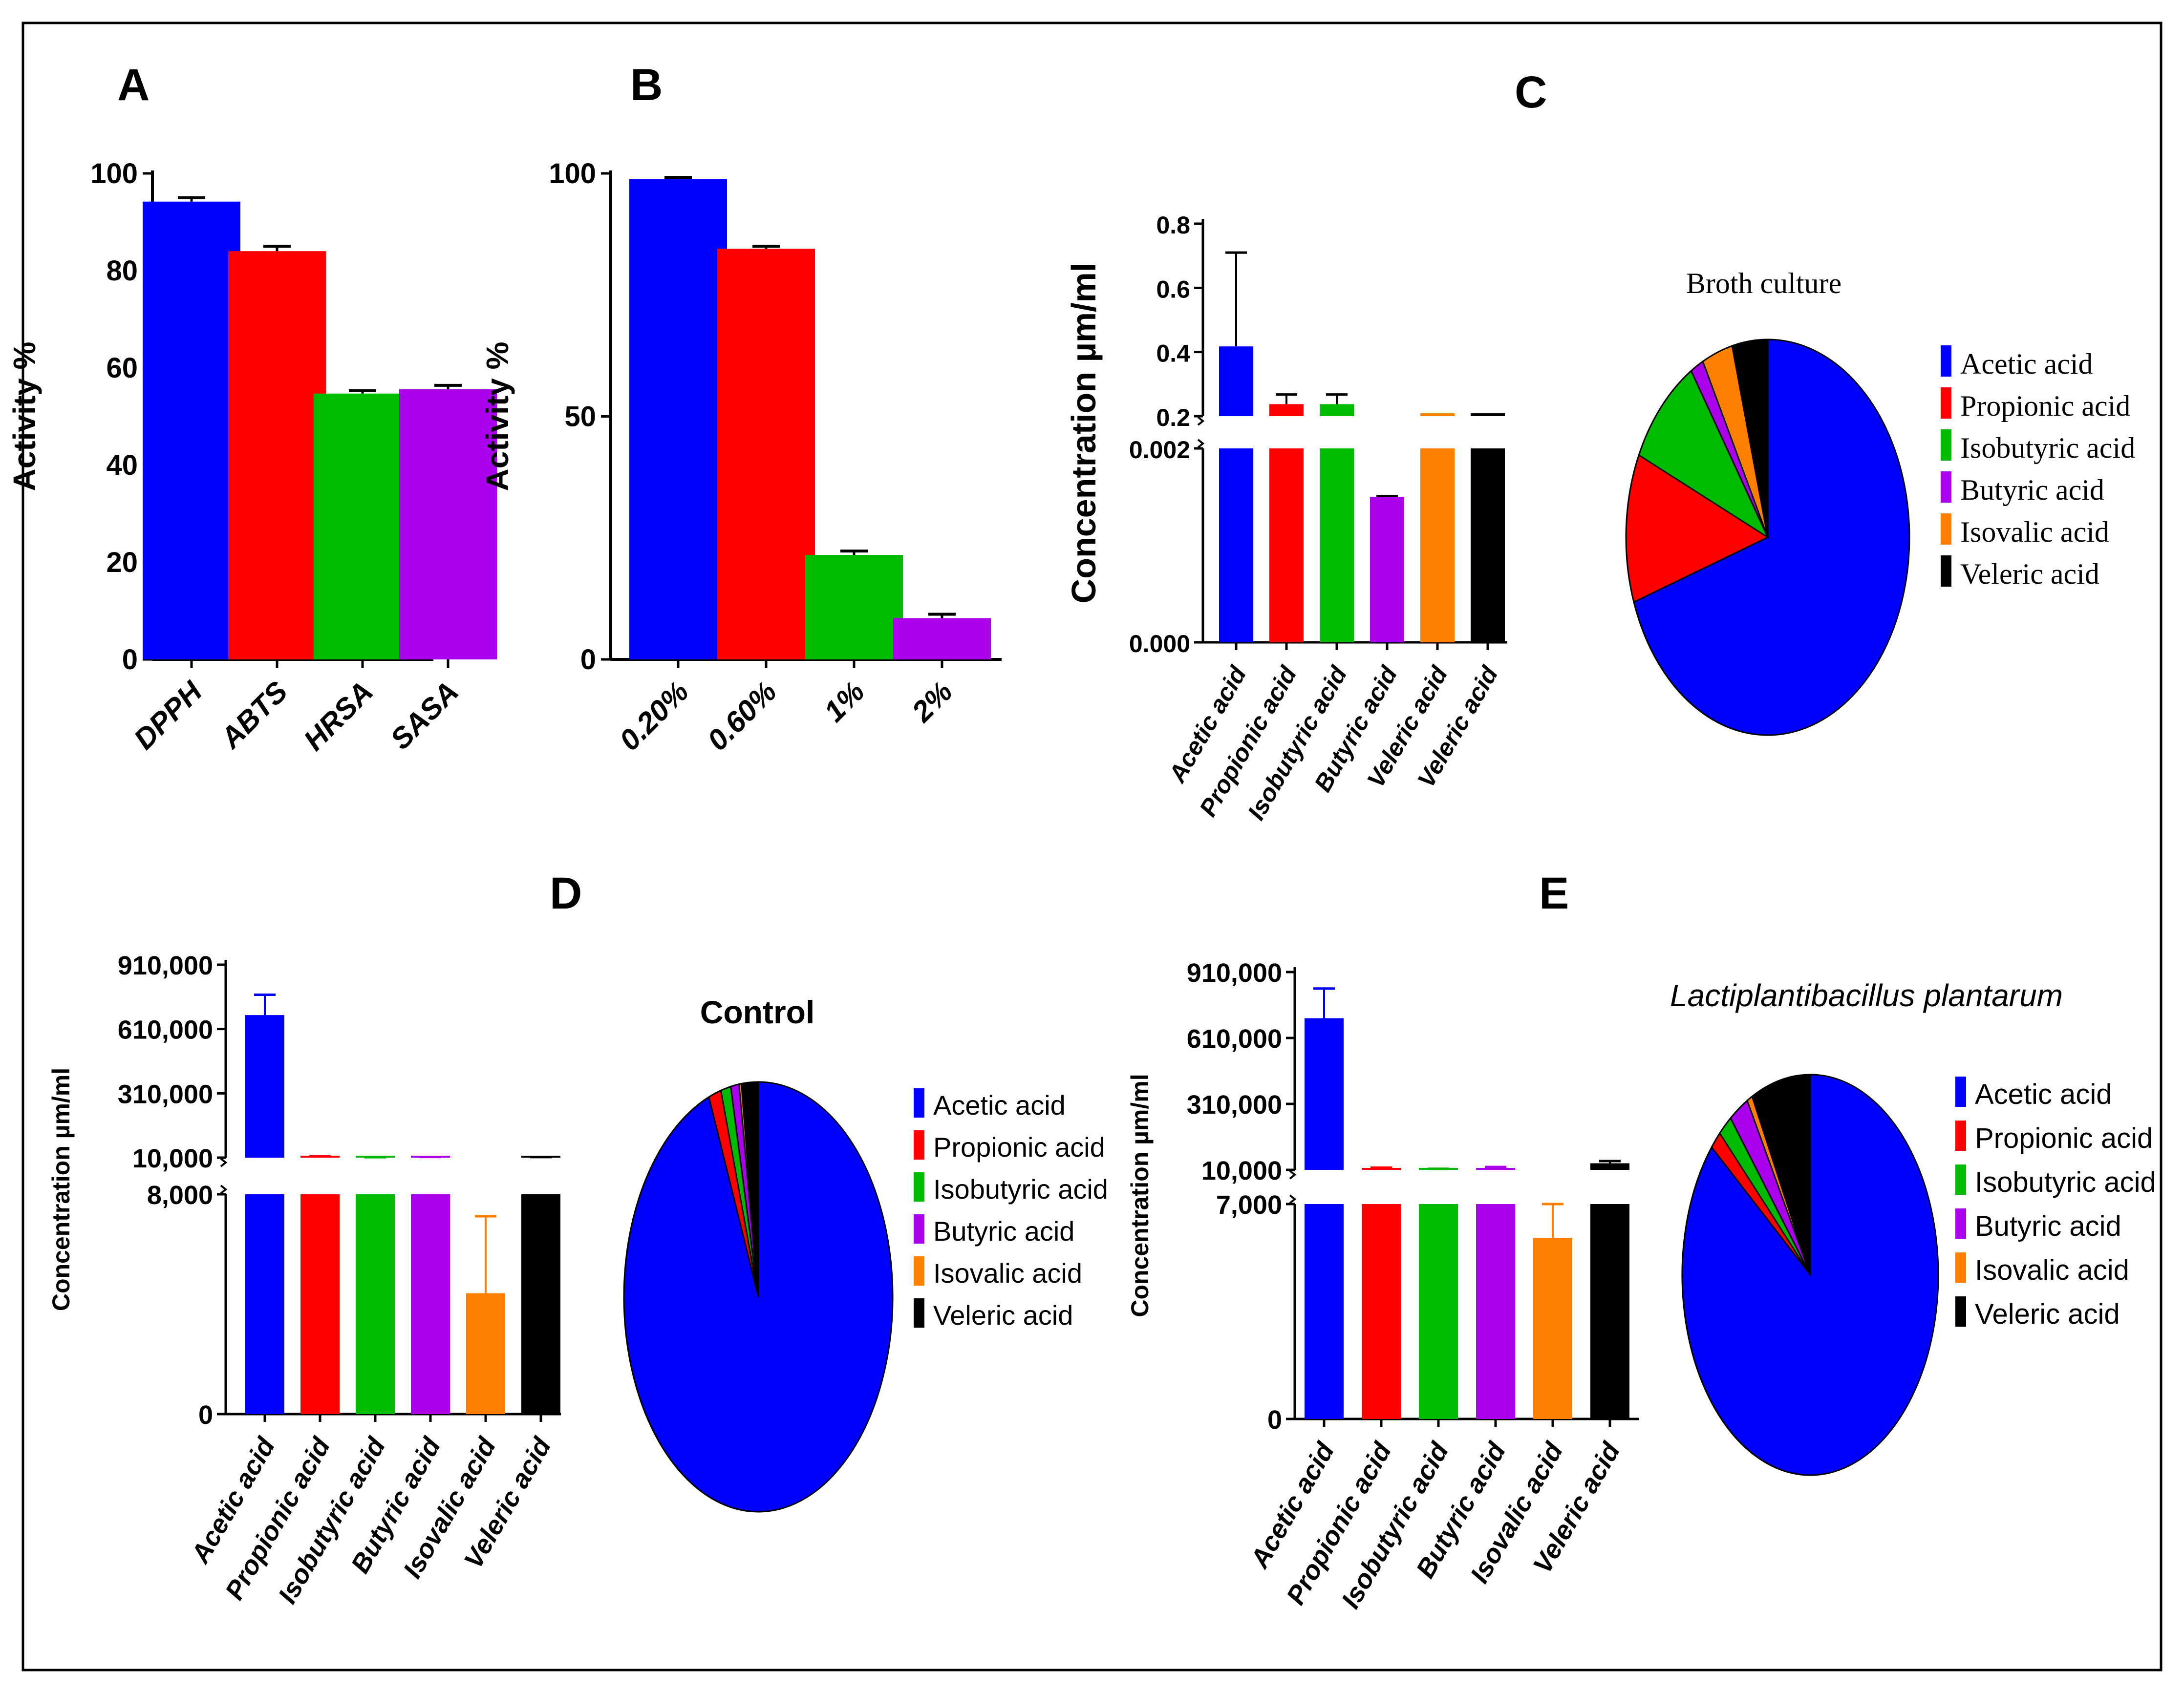 Image resolution: width=2184 pixels, height=1693 pixels. What do you see at coordinates (61, 1189) in the screenshot?
I see `y-axis-label: Concentration µm/ml` at bounding box center [61, 1189].